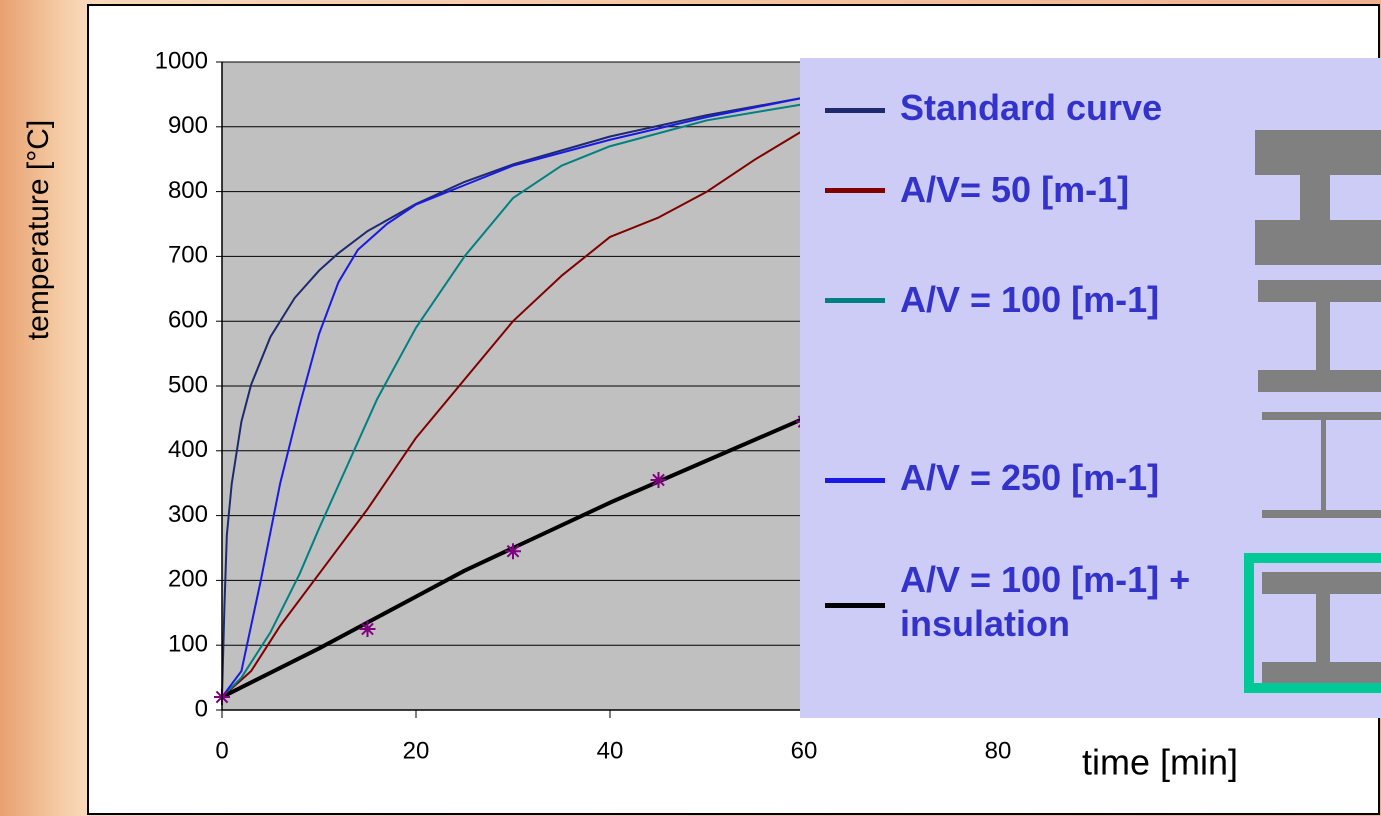  What do you see at coordinates (1030, 299) in the screenshot?
I see `legend-label: A/V = 100 [m-1]` at bounding box center [1030, 299].